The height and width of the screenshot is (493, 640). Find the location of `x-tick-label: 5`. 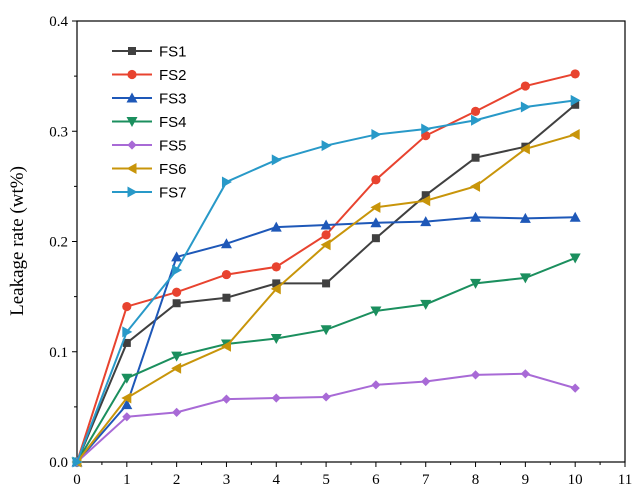

x-tick-label: 5 is located at coordinates (326, 480).